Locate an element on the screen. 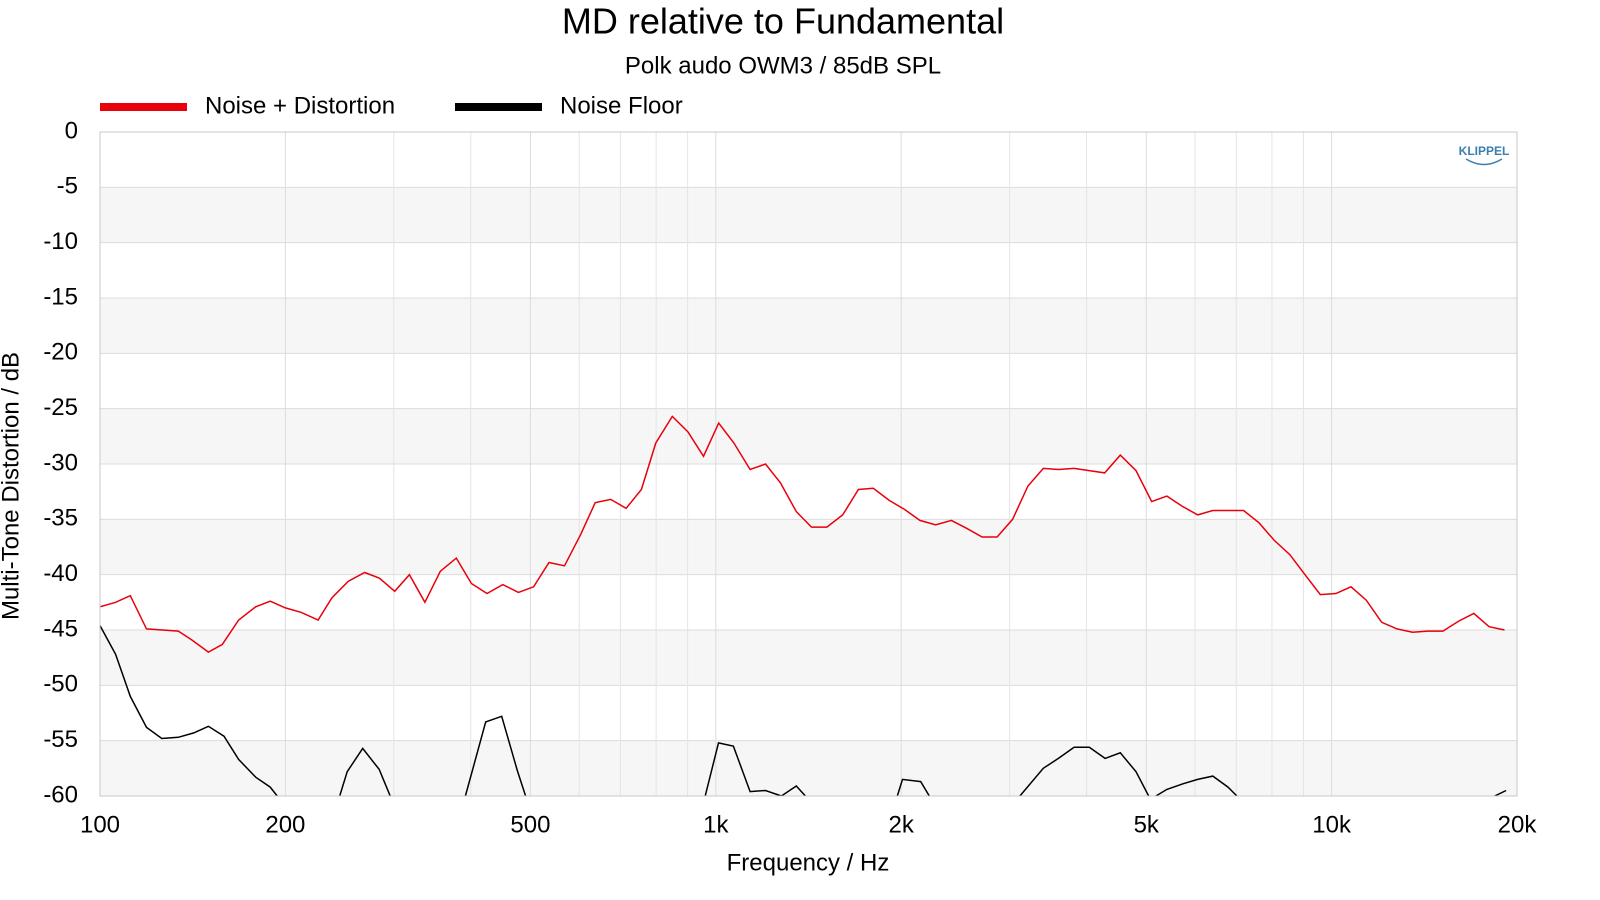 The height and width of the screenshot is (900, 1600). y-tick-label: 0 is located at coordinates (71, 130).